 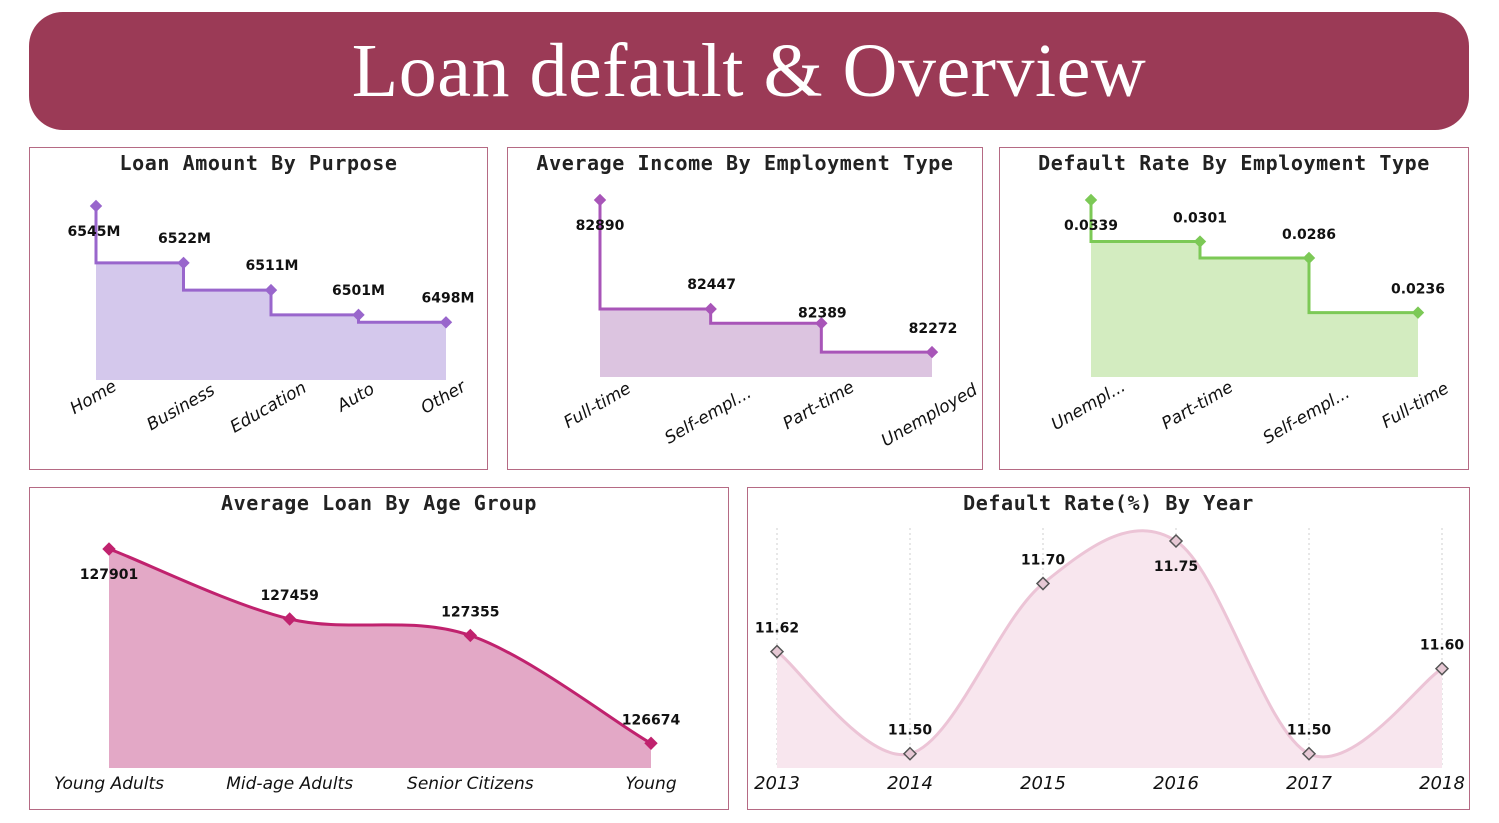 What do you see at coordinates (1442, 668) in the screenshot?
I see `marker-2018` at bounding box center [1442, 668].